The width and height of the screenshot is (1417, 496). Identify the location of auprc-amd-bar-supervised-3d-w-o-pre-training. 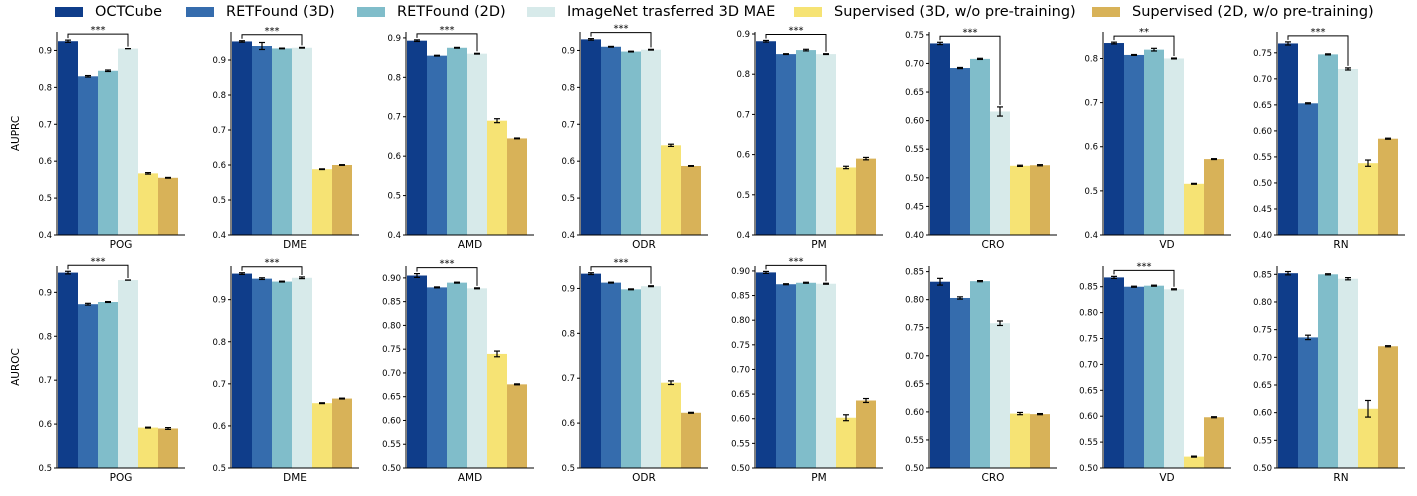
(497, 177).